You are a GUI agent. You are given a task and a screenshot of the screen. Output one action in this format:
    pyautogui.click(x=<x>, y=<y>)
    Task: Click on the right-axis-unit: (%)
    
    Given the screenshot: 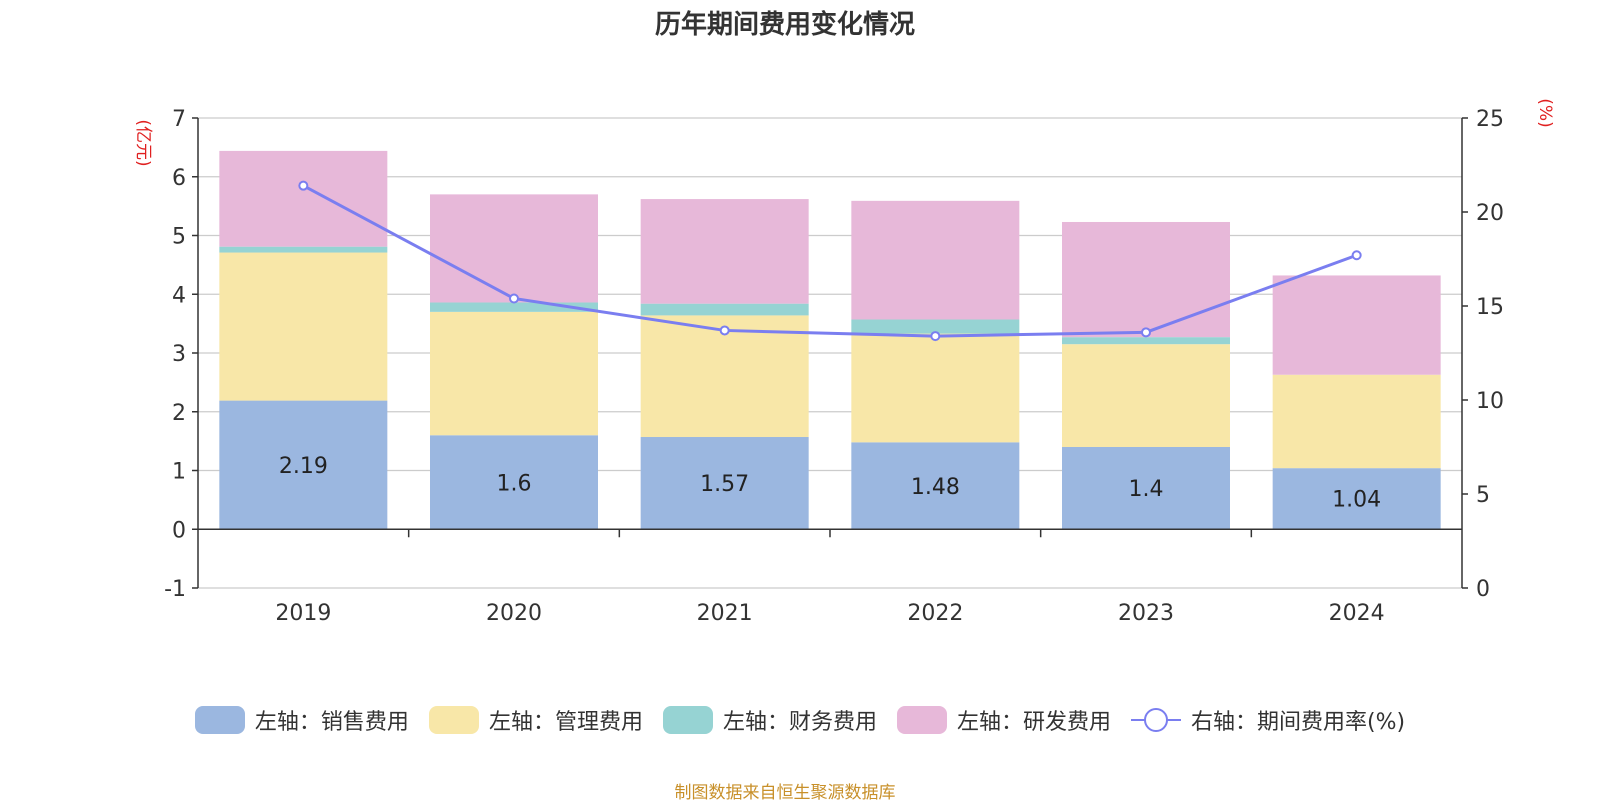 What is the action you would take?
    pyautogui.click(x=1545, y=112)
    